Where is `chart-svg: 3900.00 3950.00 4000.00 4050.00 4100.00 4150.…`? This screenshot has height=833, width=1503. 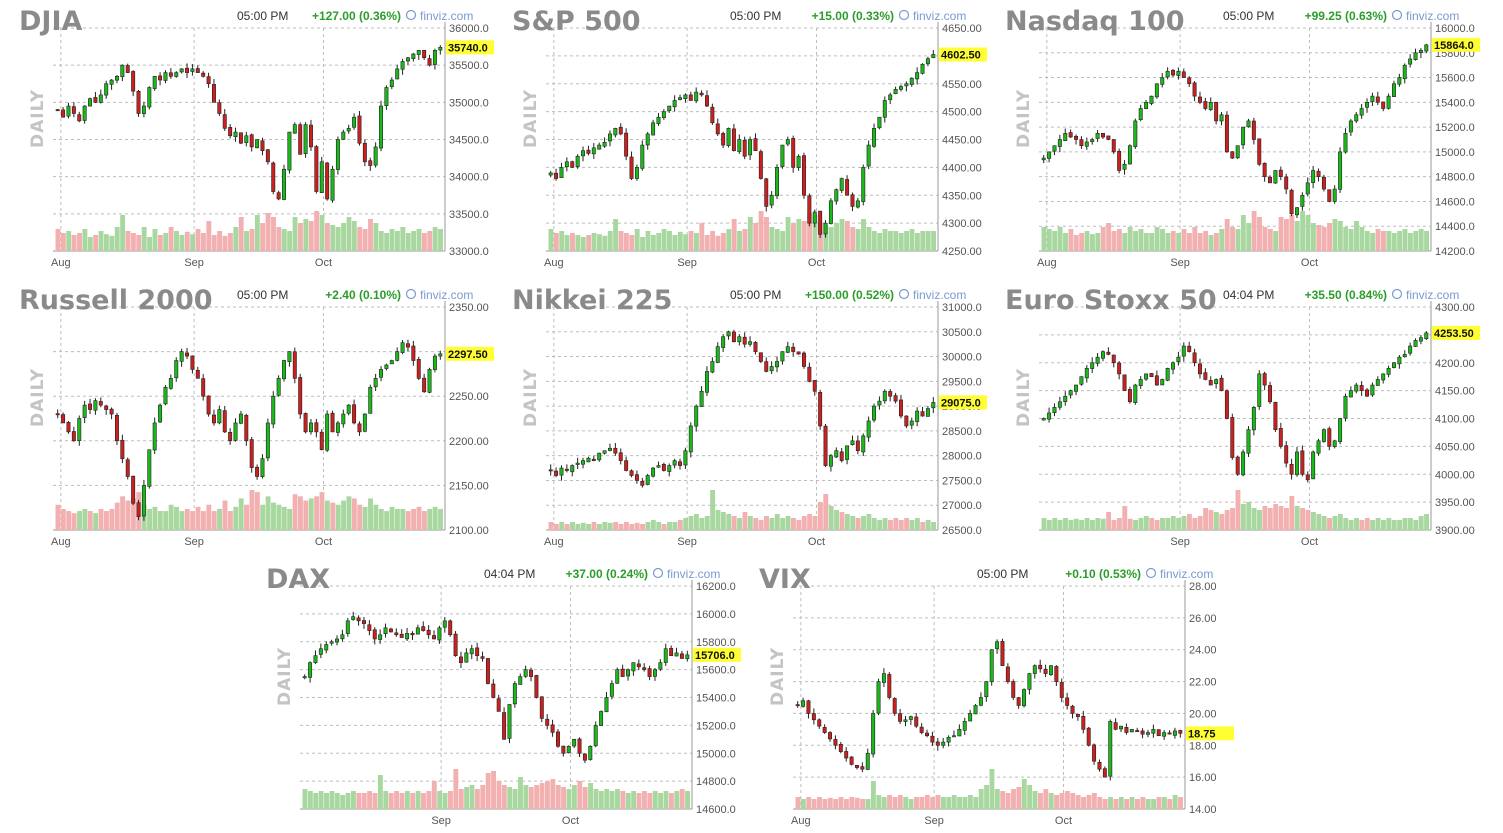
chart-svg: 3900.00 3950.00 4000.00 4050.00 4100.00 4150.… is located at coordinates (1242, 416).